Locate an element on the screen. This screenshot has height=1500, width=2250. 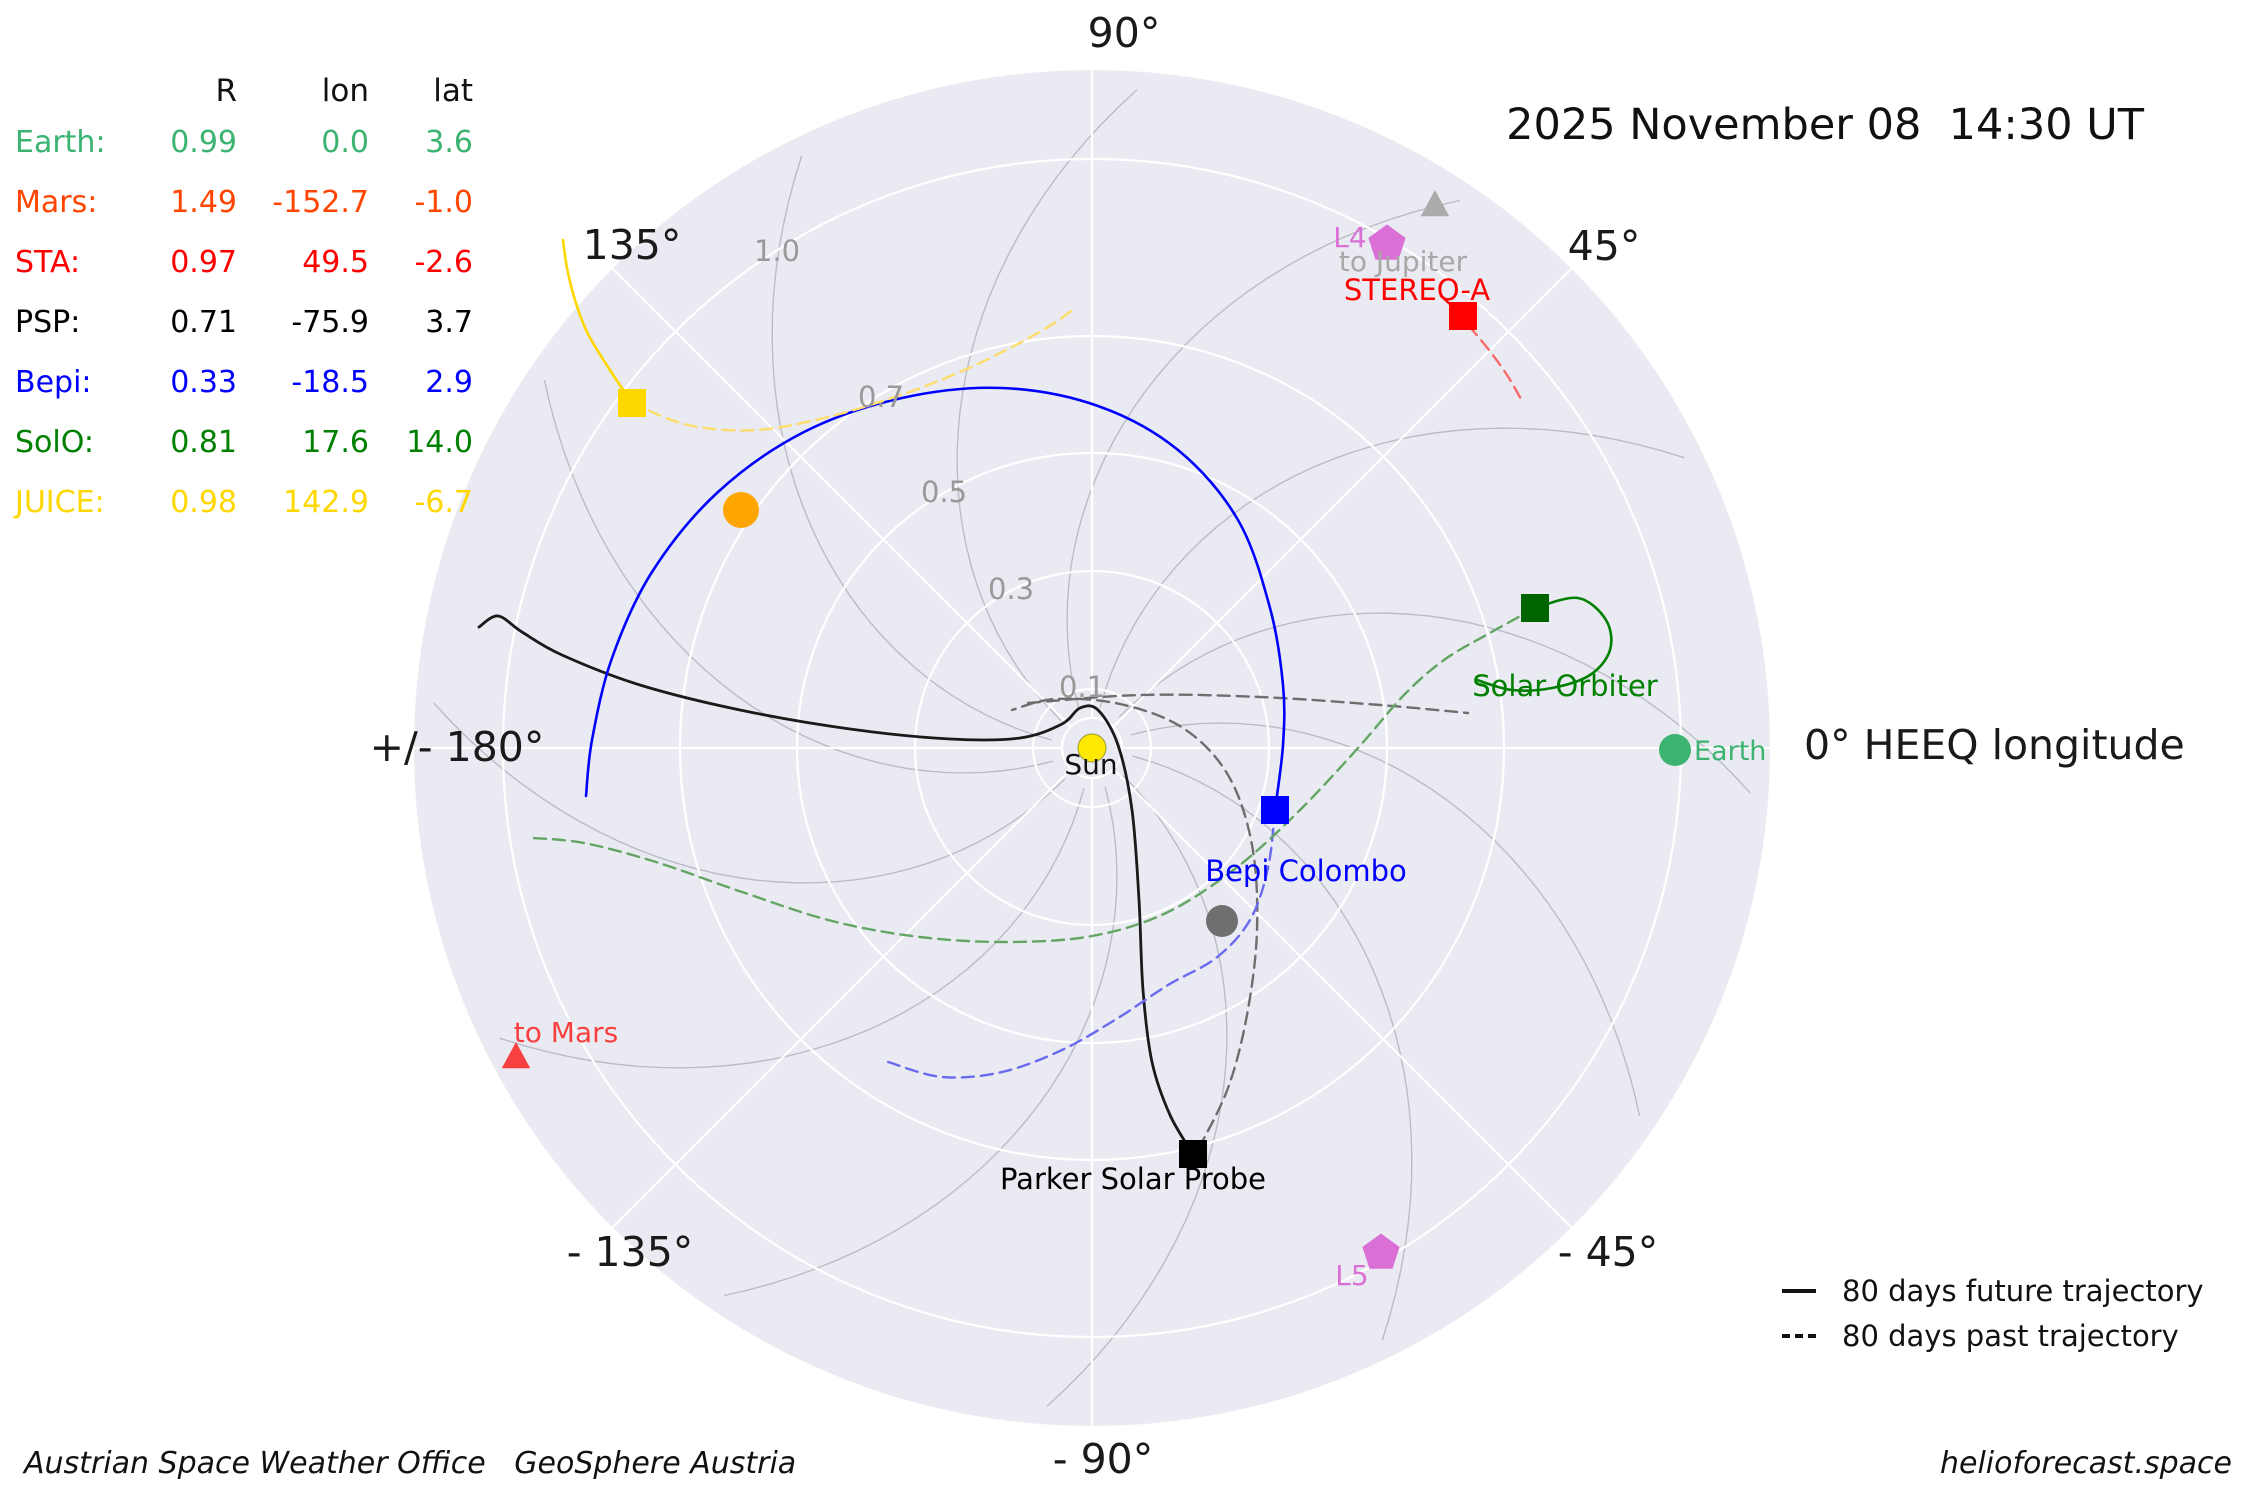
marker-l4 is located at coordinates (1387, 242).